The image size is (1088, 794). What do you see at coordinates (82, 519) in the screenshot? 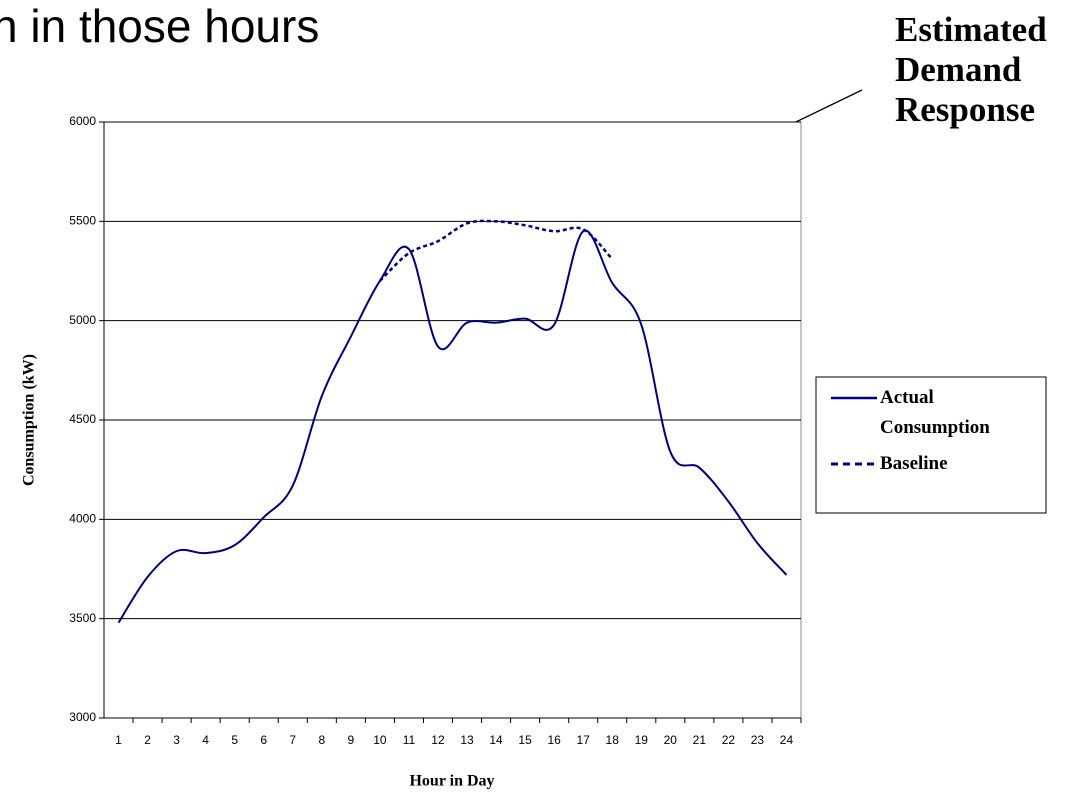
I see `y-tick-label: 4000` at bounding box center [82, 519].